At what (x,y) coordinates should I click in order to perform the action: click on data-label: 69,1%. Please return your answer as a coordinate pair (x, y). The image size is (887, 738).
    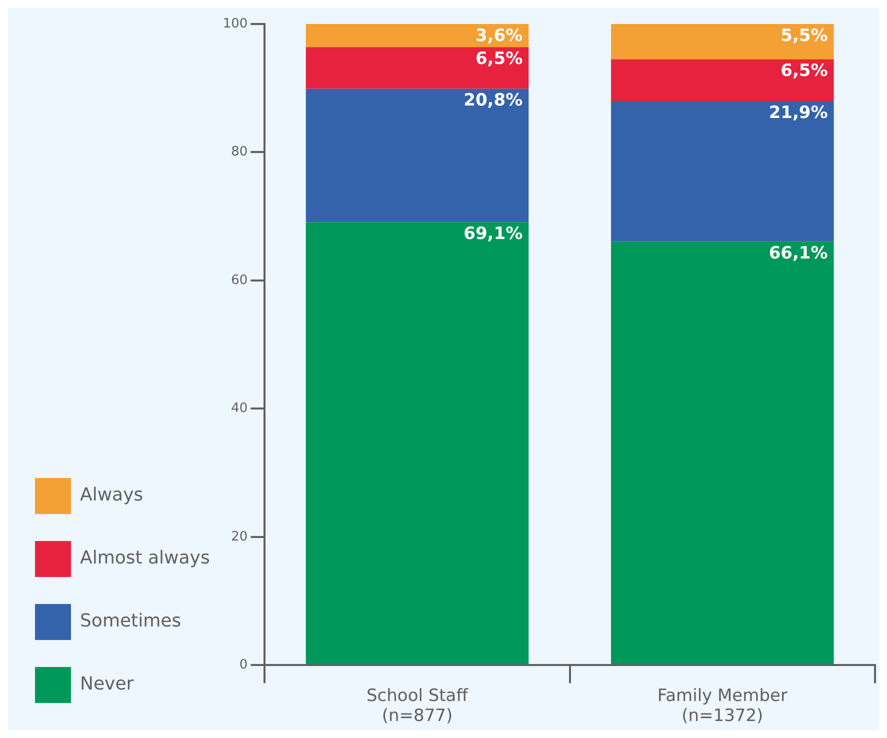
    Looking at the image, I should click on (493, 234).